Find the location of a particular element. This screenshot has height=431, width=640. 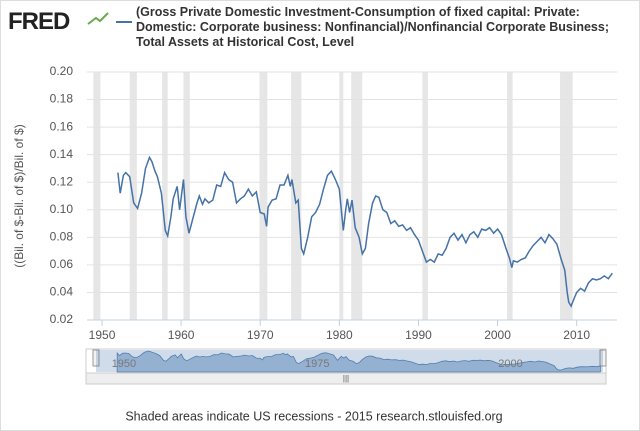

x-tick-label: 1980 is located at coordinates (339, 335).